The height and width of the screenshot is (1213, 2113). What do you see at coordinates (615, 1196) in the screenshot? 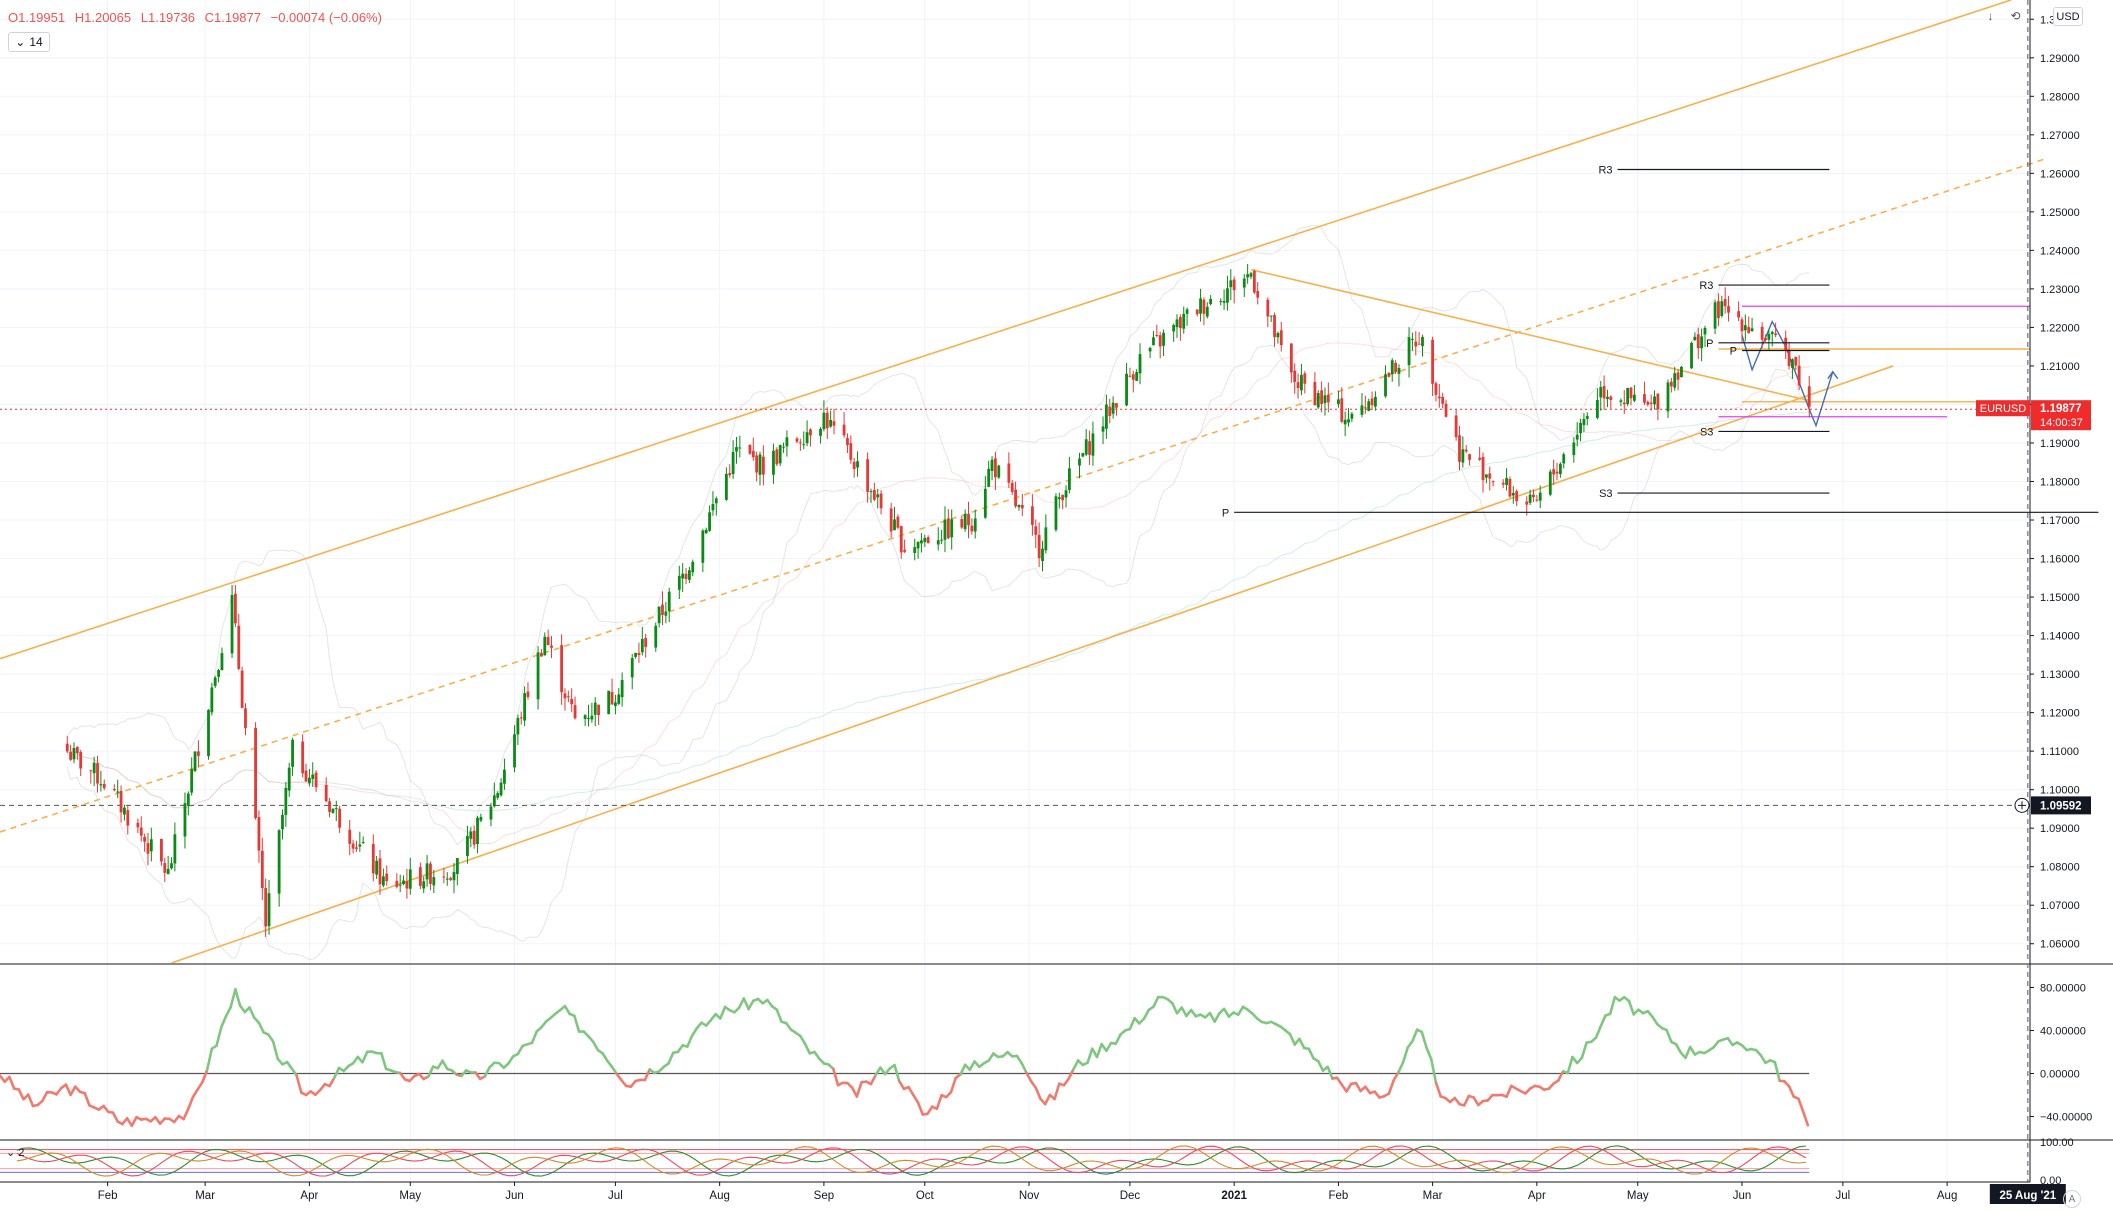
I see `x-tick-label: Jul` at bounding box center [615, 1196].